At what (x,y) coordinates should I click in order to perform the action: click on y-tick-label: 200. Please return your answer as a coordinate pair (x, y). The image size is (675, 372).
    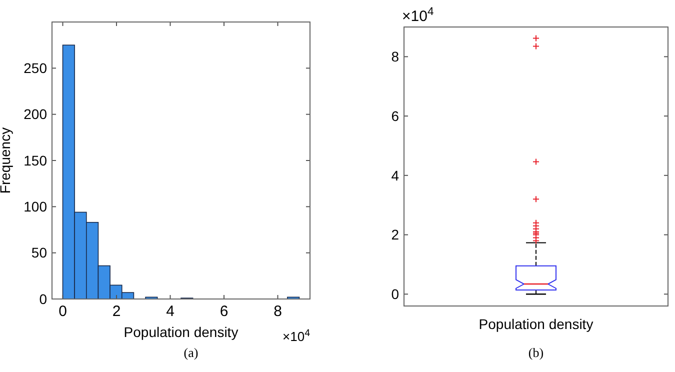
    Looking at the image, I should click on (36, 114).